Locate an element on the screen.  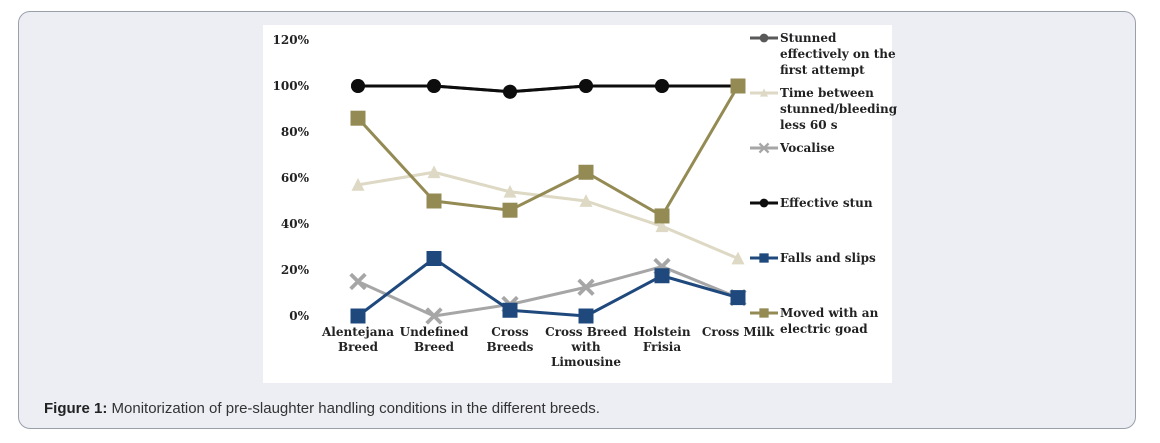
y-tick-label: 40% is located at coordinates (295, 224).